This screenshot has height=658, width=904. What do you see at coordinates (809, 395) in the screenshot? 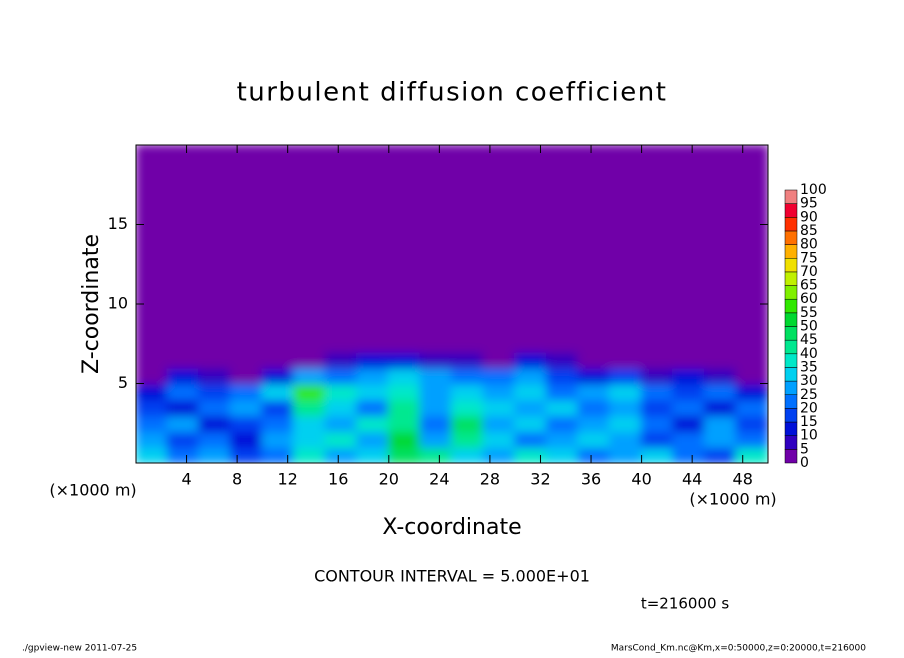
I see `colorbar-label: 25` at bounding box center [809, 395].